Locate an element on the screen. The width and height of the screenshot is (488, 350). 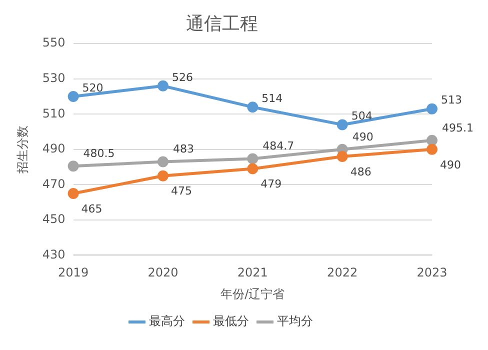
legend-label: 最低分 is located at coordinates (231, 321).